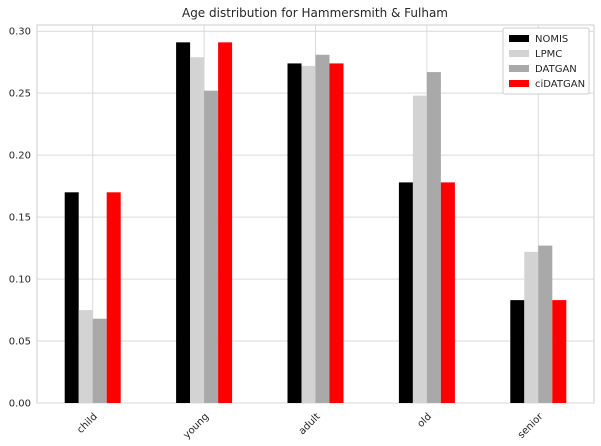 This screenshot has width=601, height=446. What do you see at coordinates (551, 39) in the screenshot?
I see `legend-label: NOMIS` at bounding box center [551, 39].